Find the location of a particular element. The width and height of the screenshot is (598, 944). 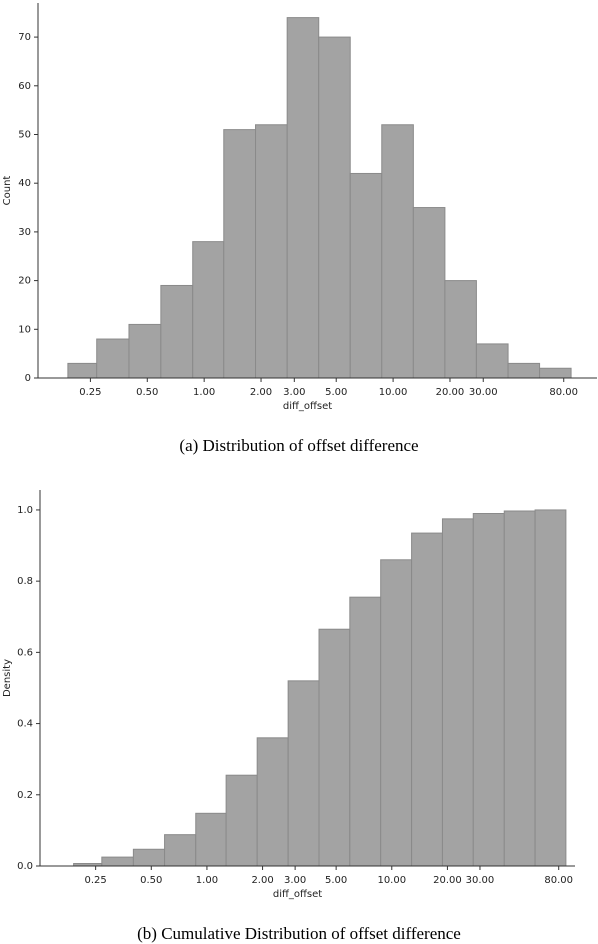

y-tick-label: 0.8 is located at coordinates (25, 581).